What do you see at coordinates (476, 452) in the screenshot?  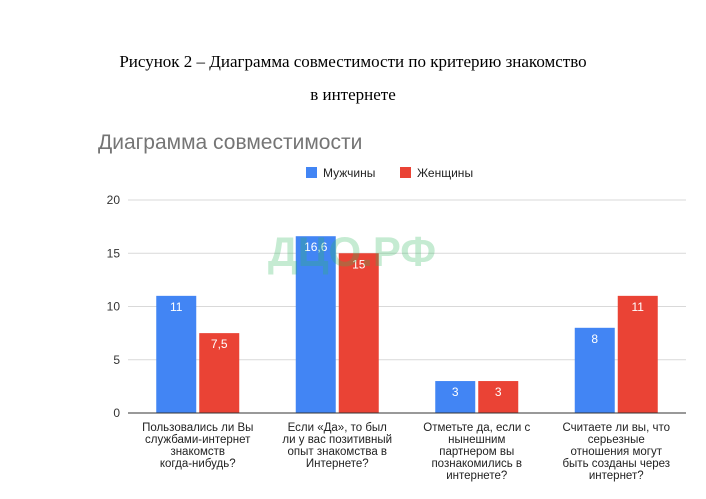 I see `x-tick-label: партнером вы` at bounding box center [476, 452].